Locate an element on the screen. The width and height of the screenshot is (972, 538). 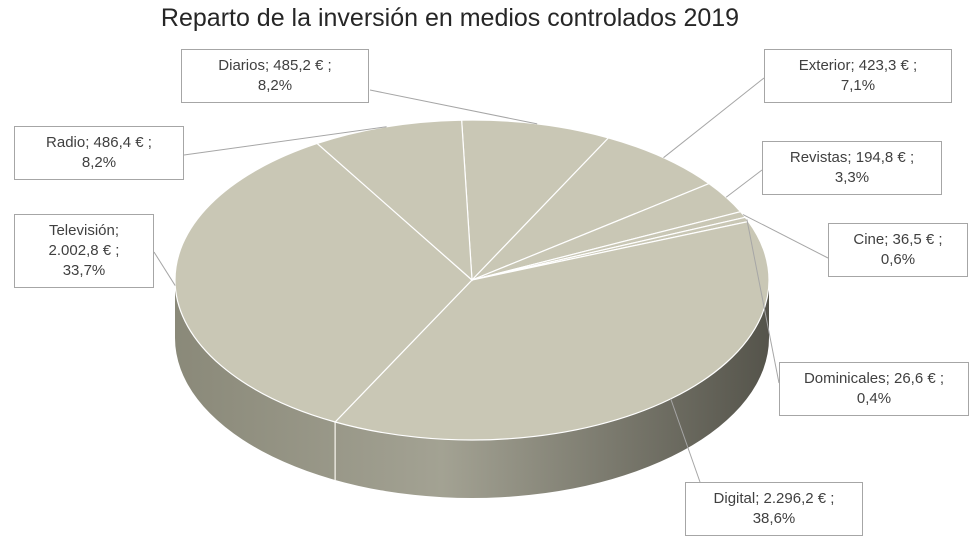
data-label-exterior: Exterior; 423,3 € ; 7,1% is located at coordinates (858, 76).